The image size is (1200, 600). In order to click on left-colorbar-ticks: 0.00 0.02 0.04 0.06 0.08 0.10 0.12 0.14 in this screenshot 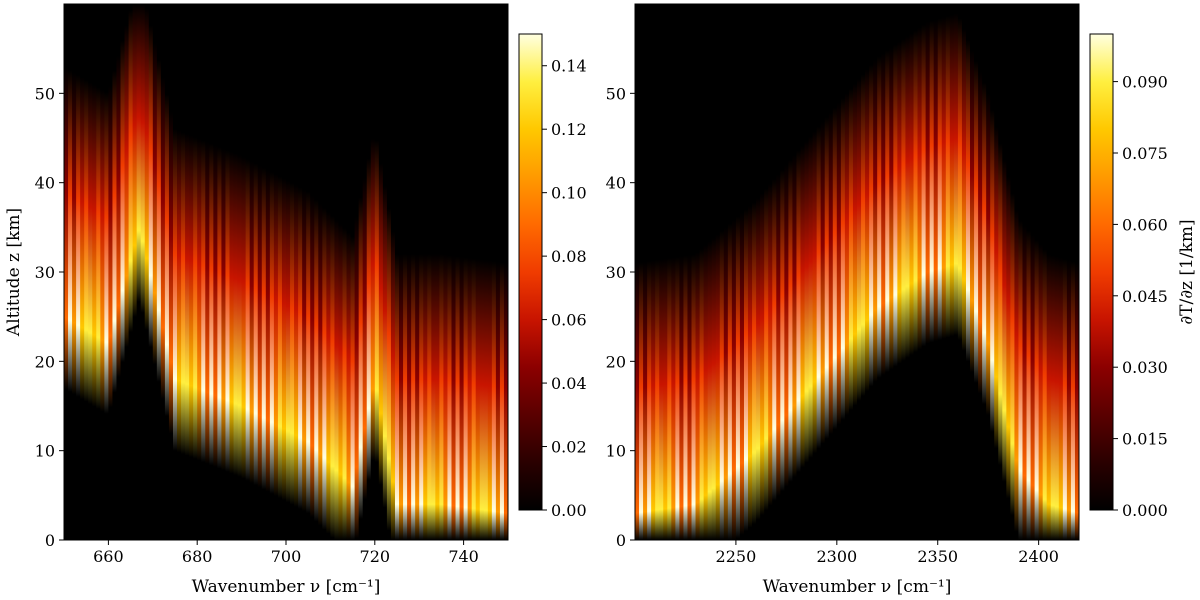, I will do `click(564, 288)`.